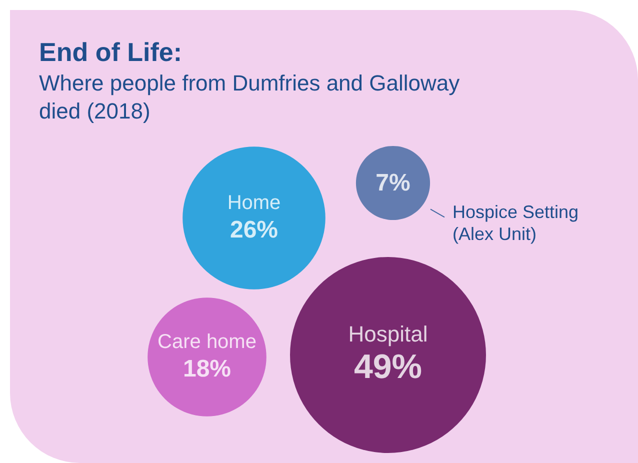 Image resolution: width=638 pixels, height=463 pixels. What do you see at coordinates (515, 223) in the screenshot?
I see `category-label: Hospice Setting (Alex Unit)` at bounding box center [515, 223].